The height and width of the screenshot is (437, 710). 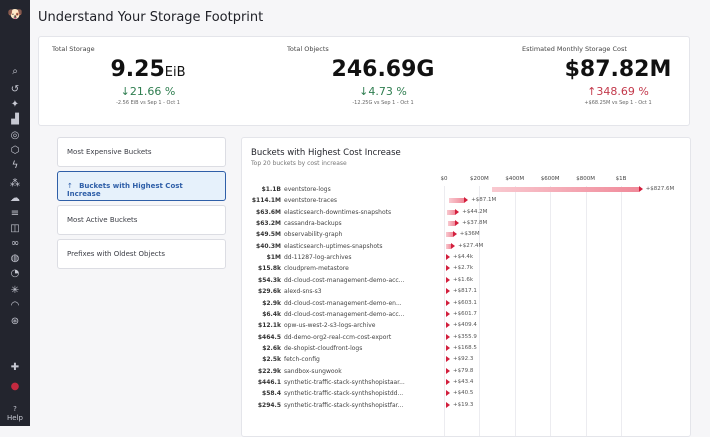 I want to click on stat-label: Total Storage, so click(x=73, y=49).